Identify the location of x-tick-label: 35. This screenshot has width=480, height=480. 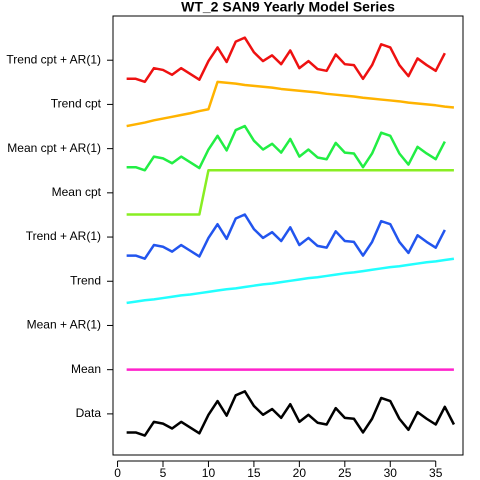
(436, 473).